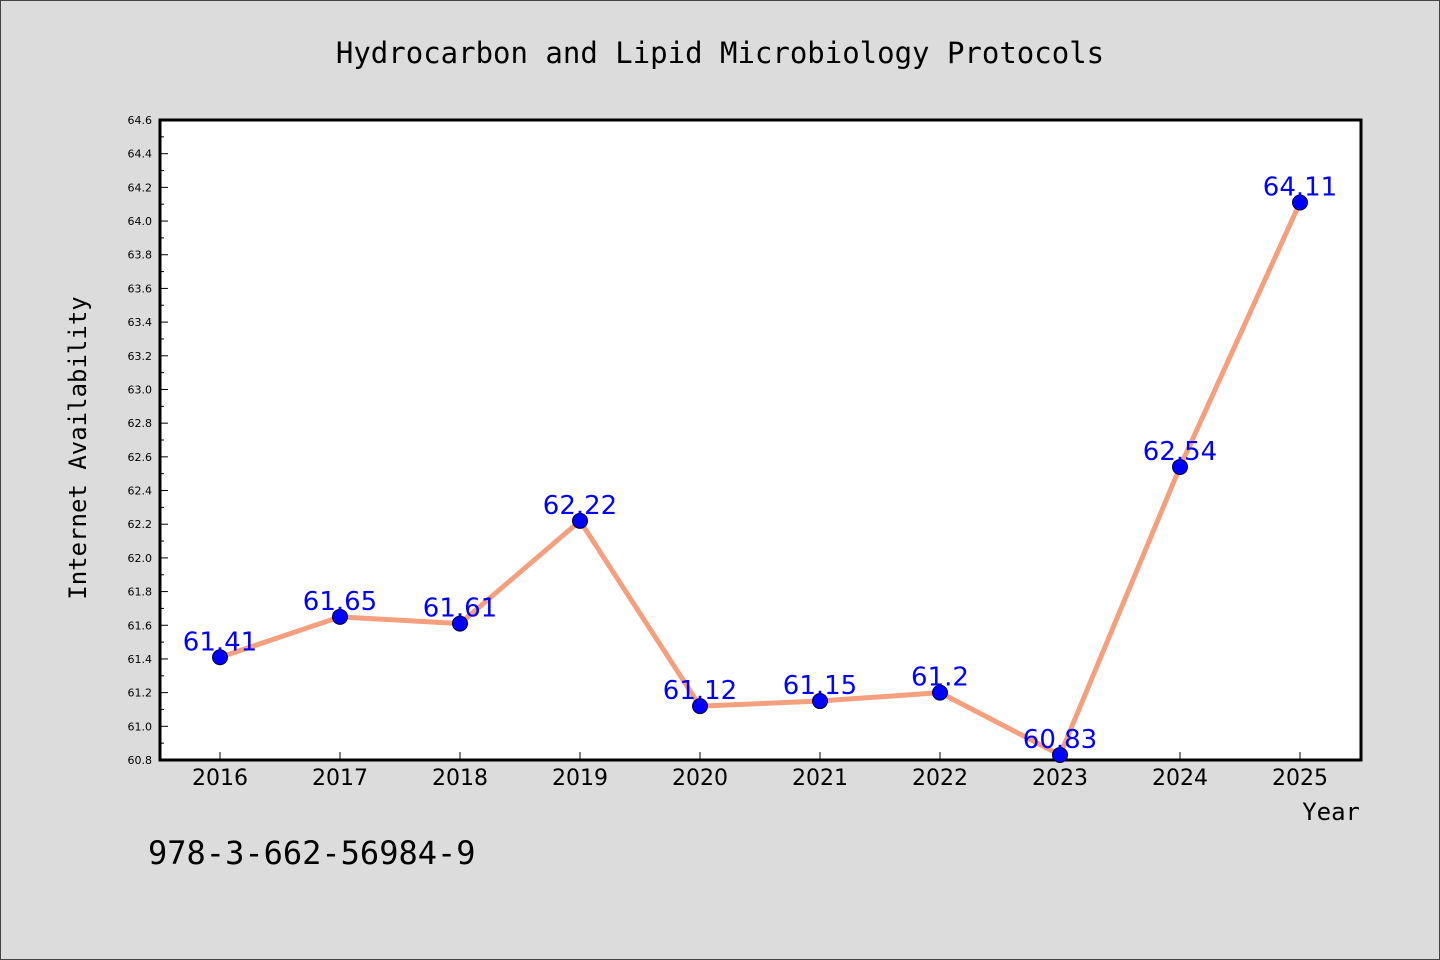 The height and width of the screenshot is (960, 1440). I want to click on y-tick-label: 63.2, so click(140, 356).